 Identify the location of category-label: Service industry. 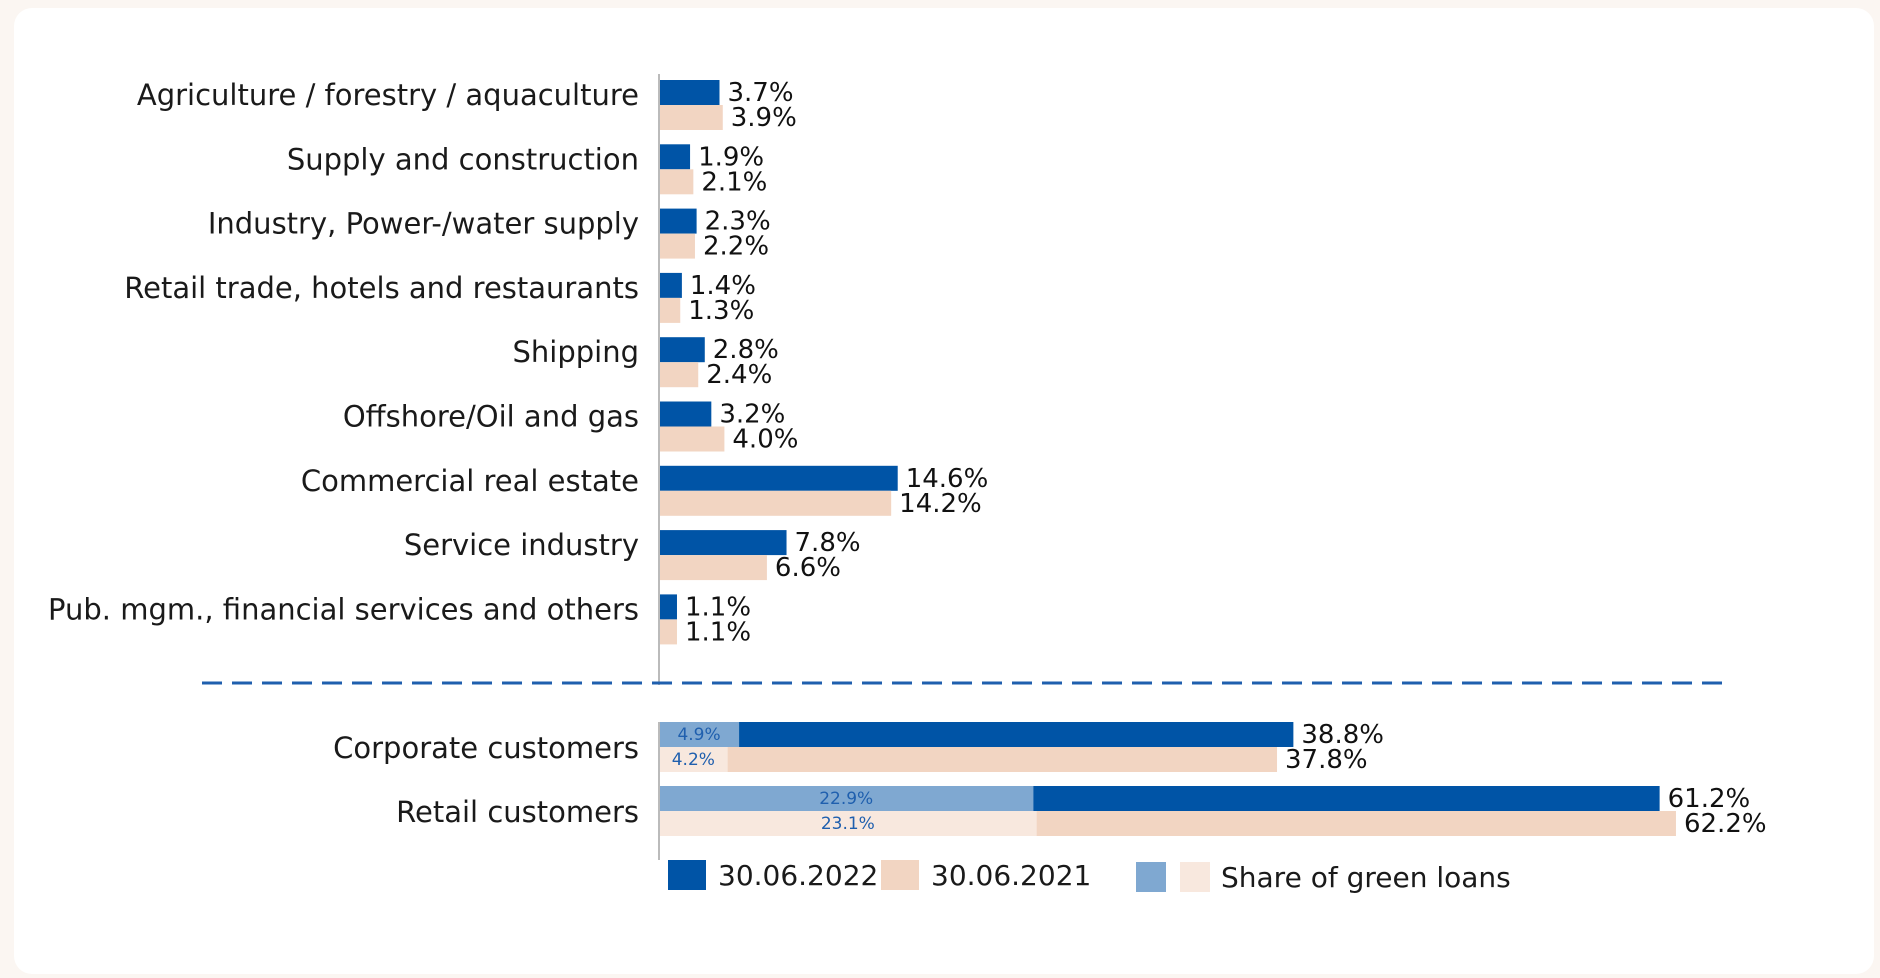
(521, 545).